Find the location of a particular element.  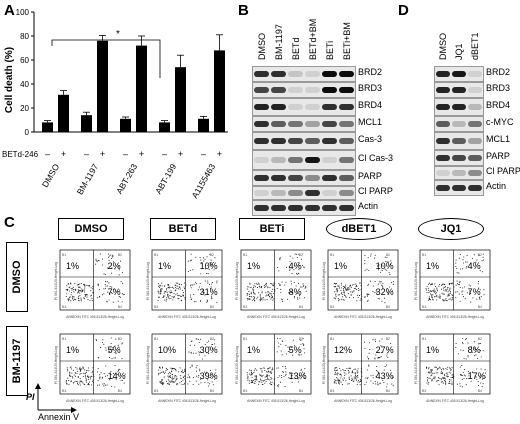

bar is located at coordinates (203, 125).